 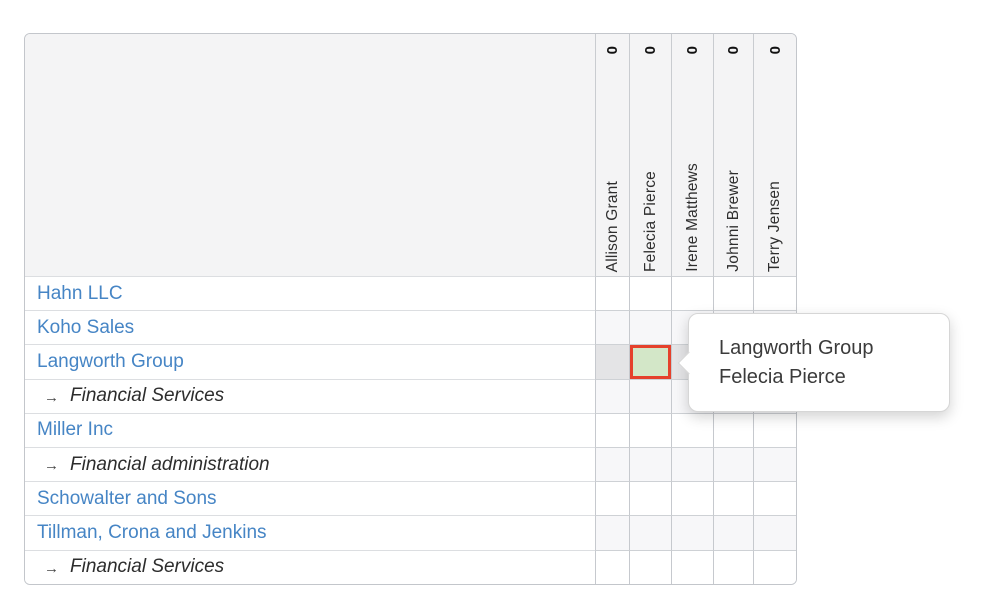 What do you see at coordinates (310, 498) in the screenshot?
I see `row-label-schowalter-and-sons: Schowalter and Sons` at bounding box center [310, 498].